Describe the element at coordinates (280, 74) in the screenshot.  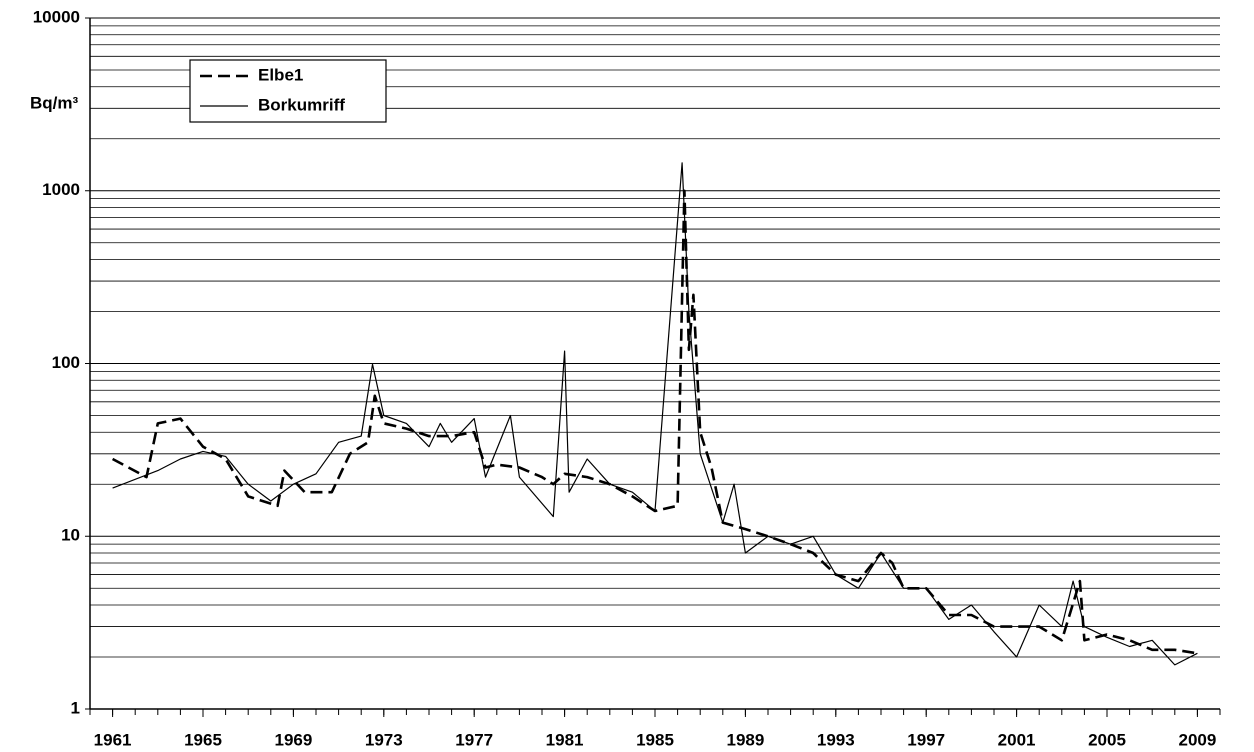
I see `legend-label: Elbe1` at that location.